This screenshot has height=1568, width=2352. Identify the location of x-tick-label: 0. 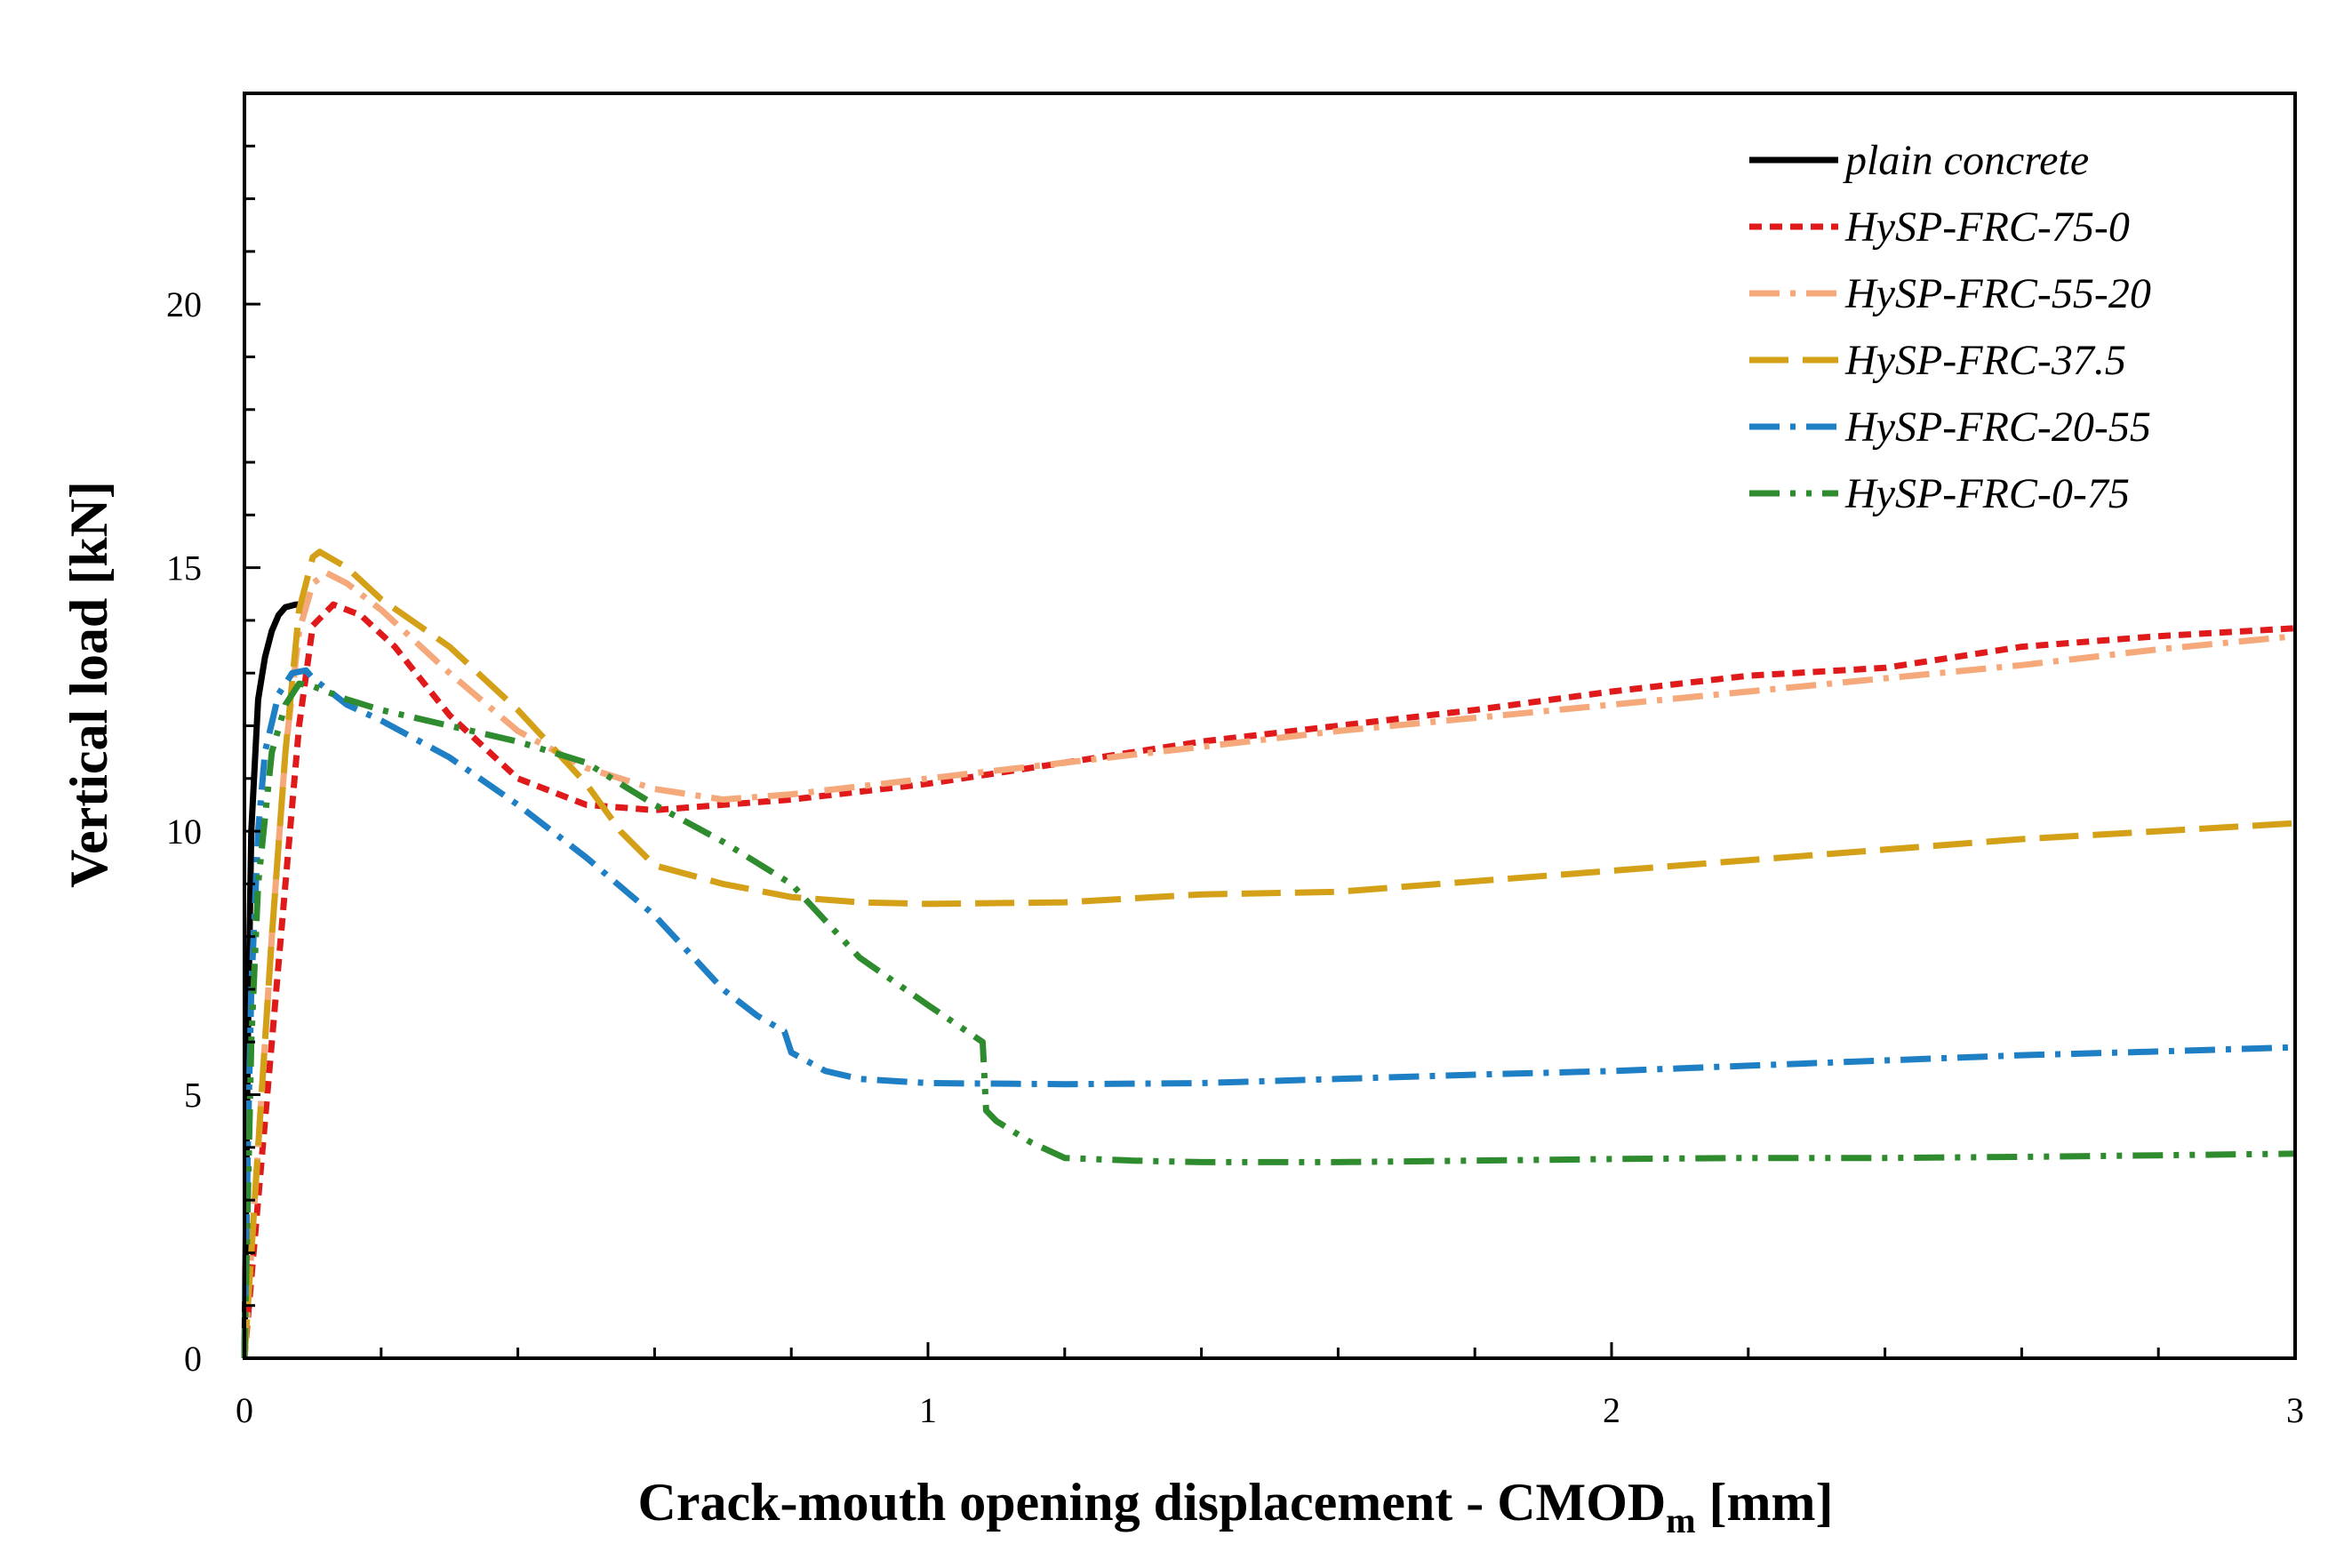
(244, 1410).